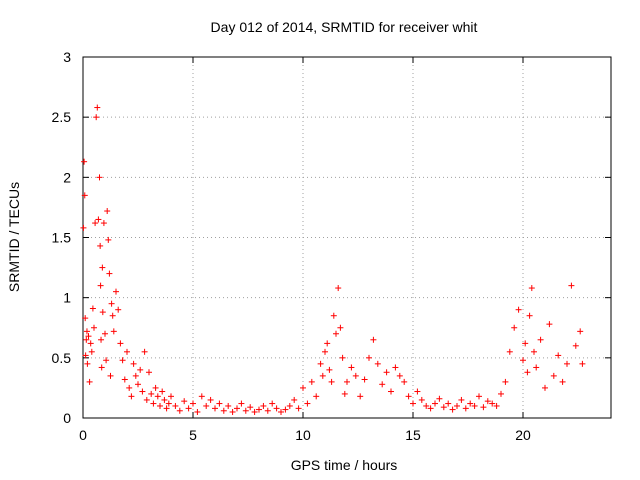 This screenshot has height=480, width=640. Describe the element at coordinates (67, 177) in the screenshot. I see `y-tick-label: 2` at that location.